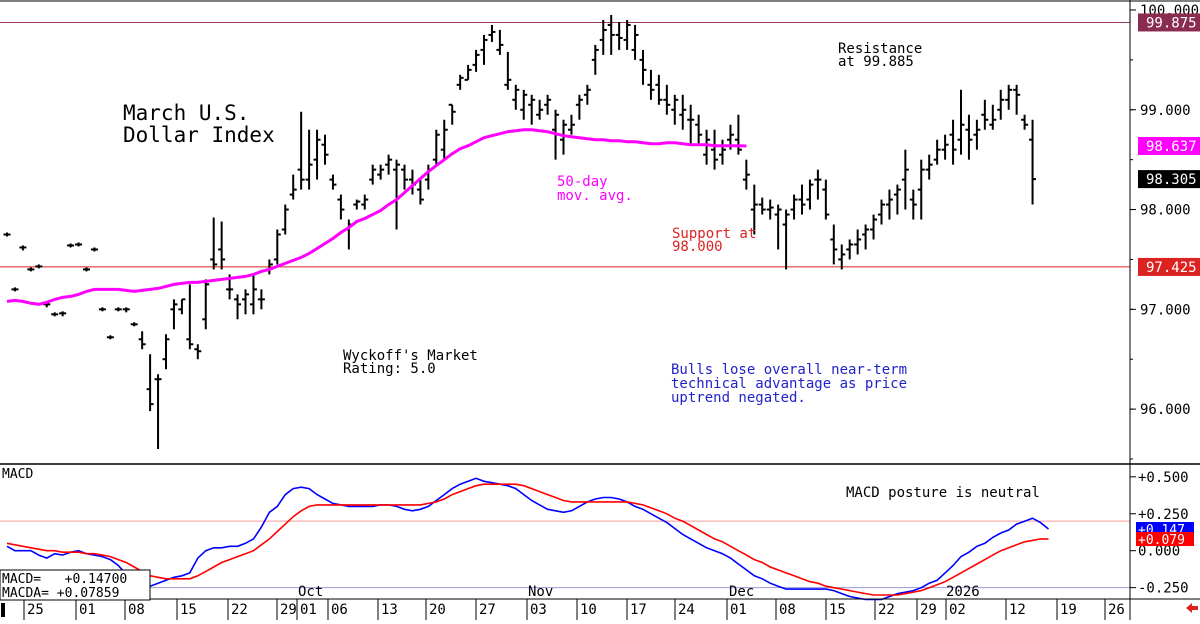 Image resolution: width=1200 pixels, height=624 pixels. I want to click on x-axis-day-label: 29, so click(928, 610).